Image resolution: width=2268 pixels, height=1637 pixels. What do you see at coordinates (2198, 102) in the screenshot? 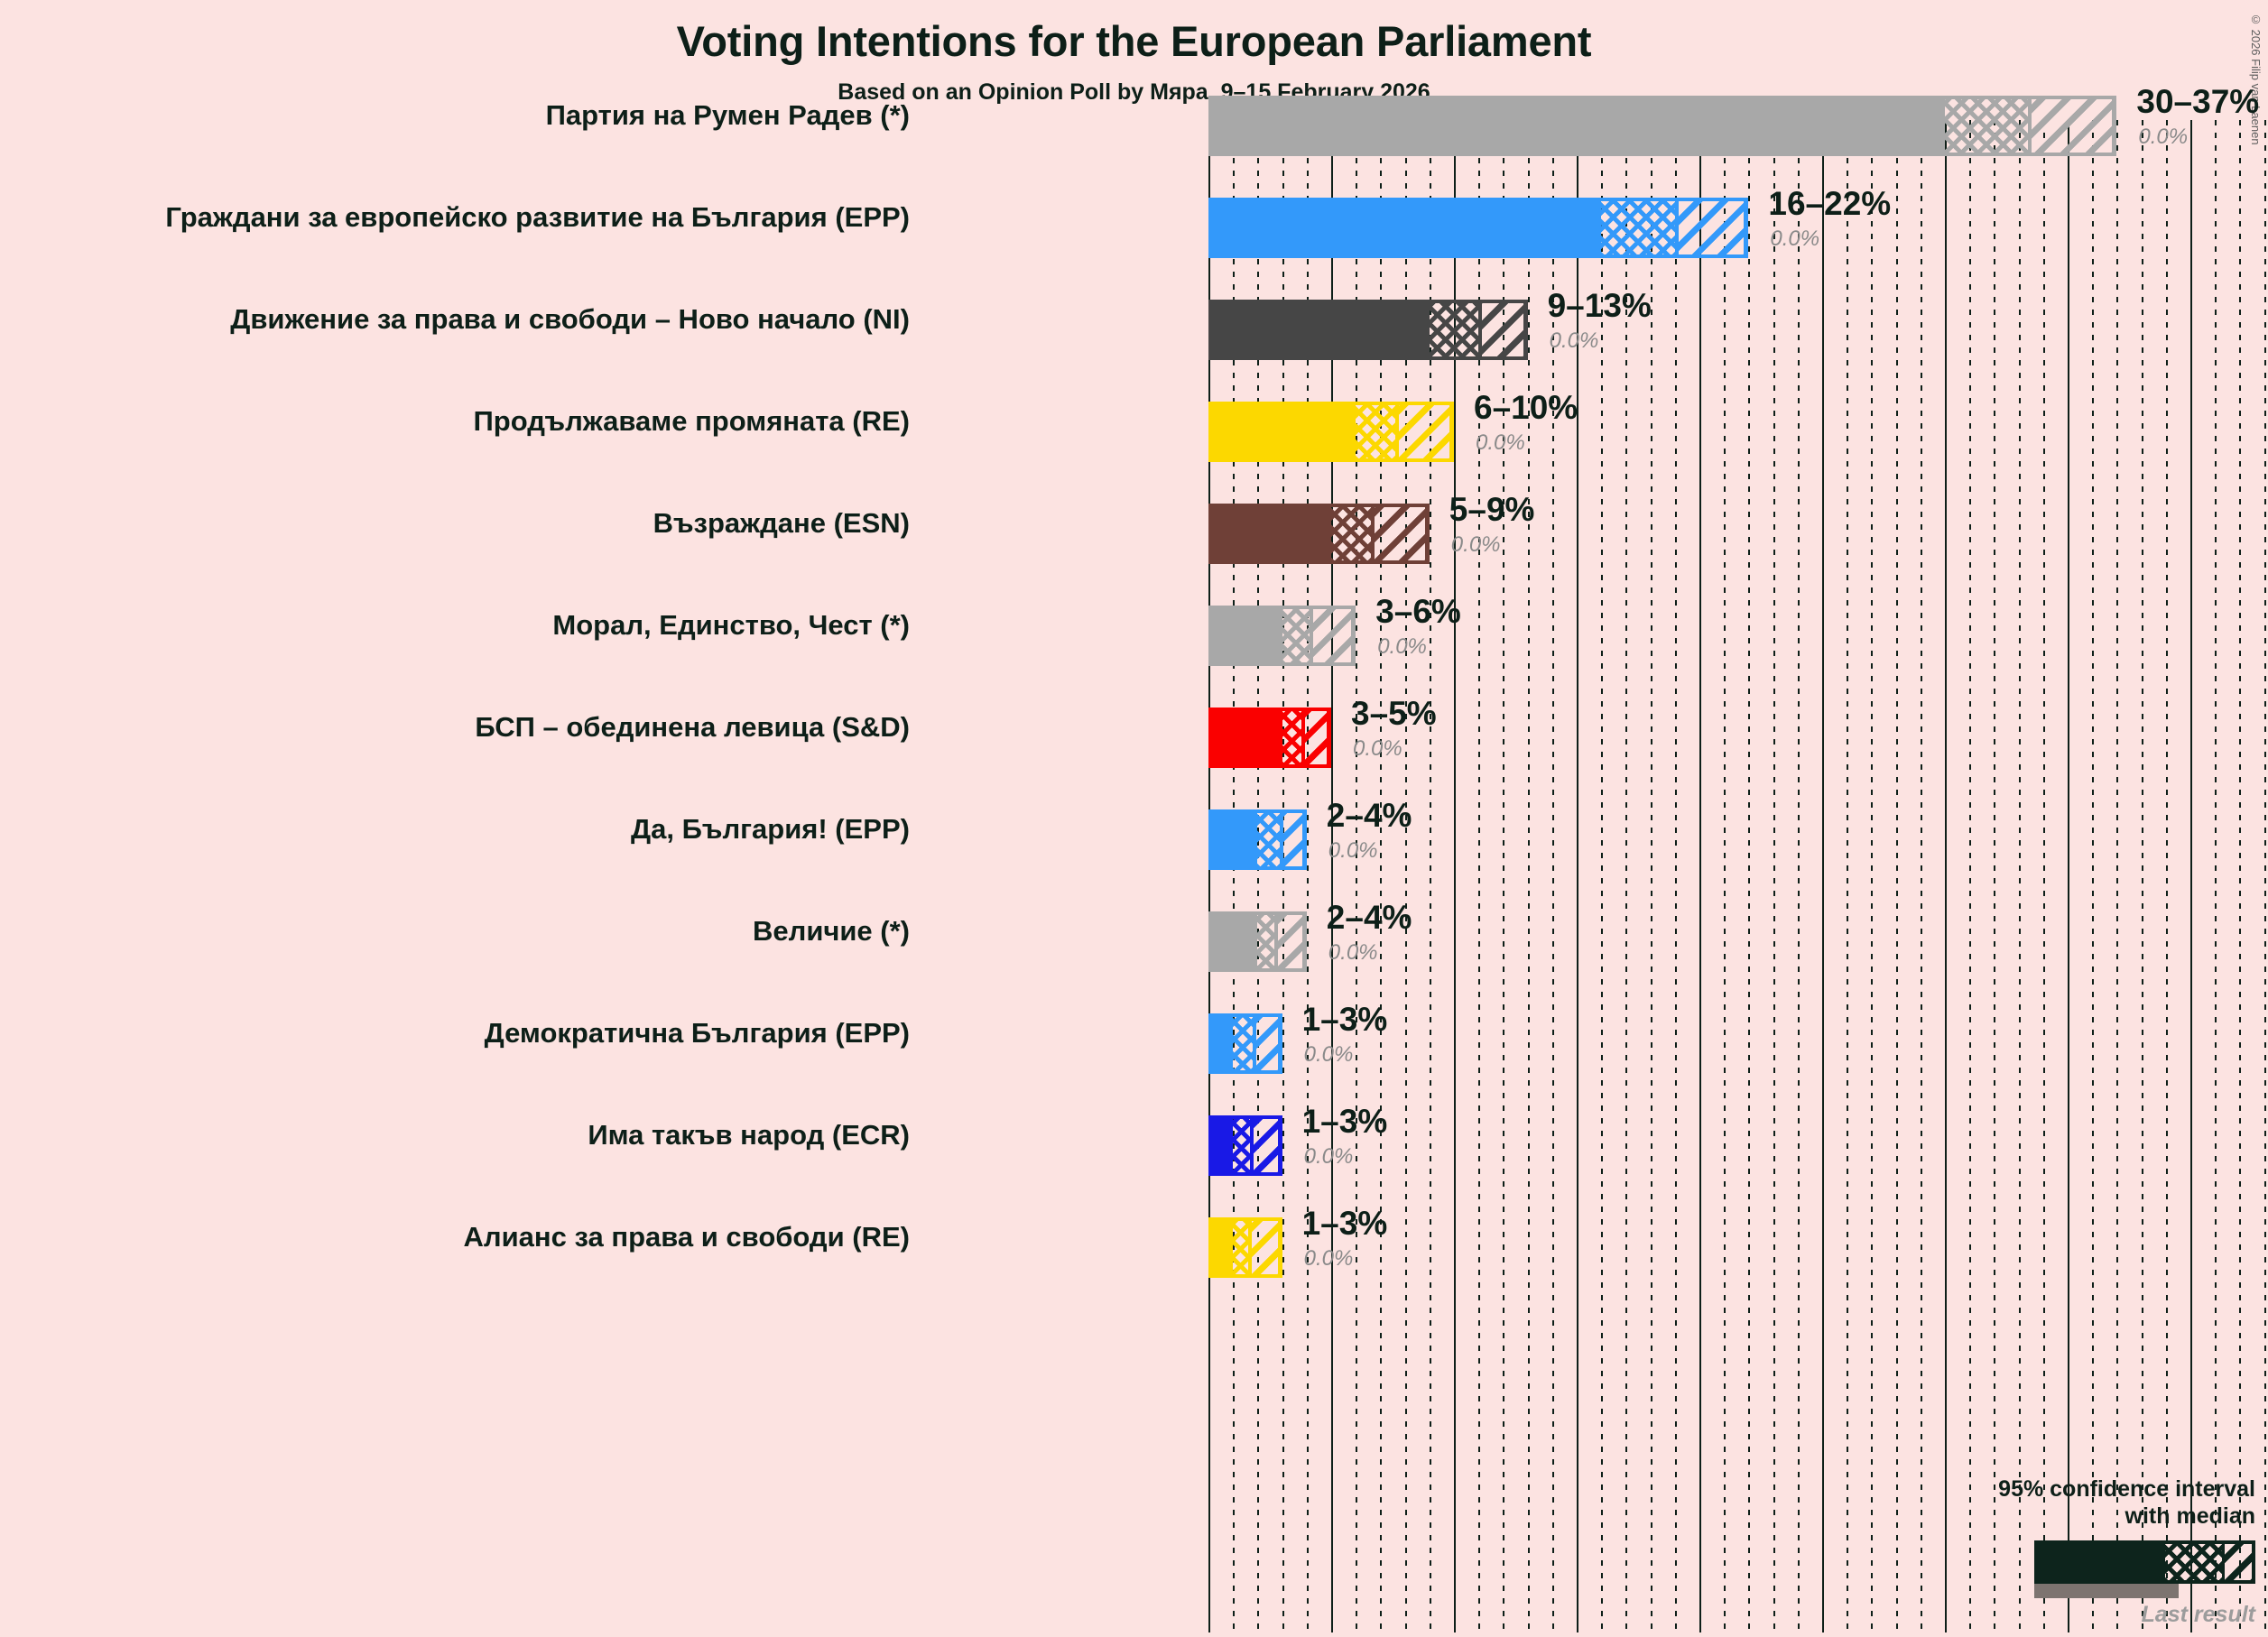
I see `range-value-label: 30–37%` at bounding box center [2198, 102].